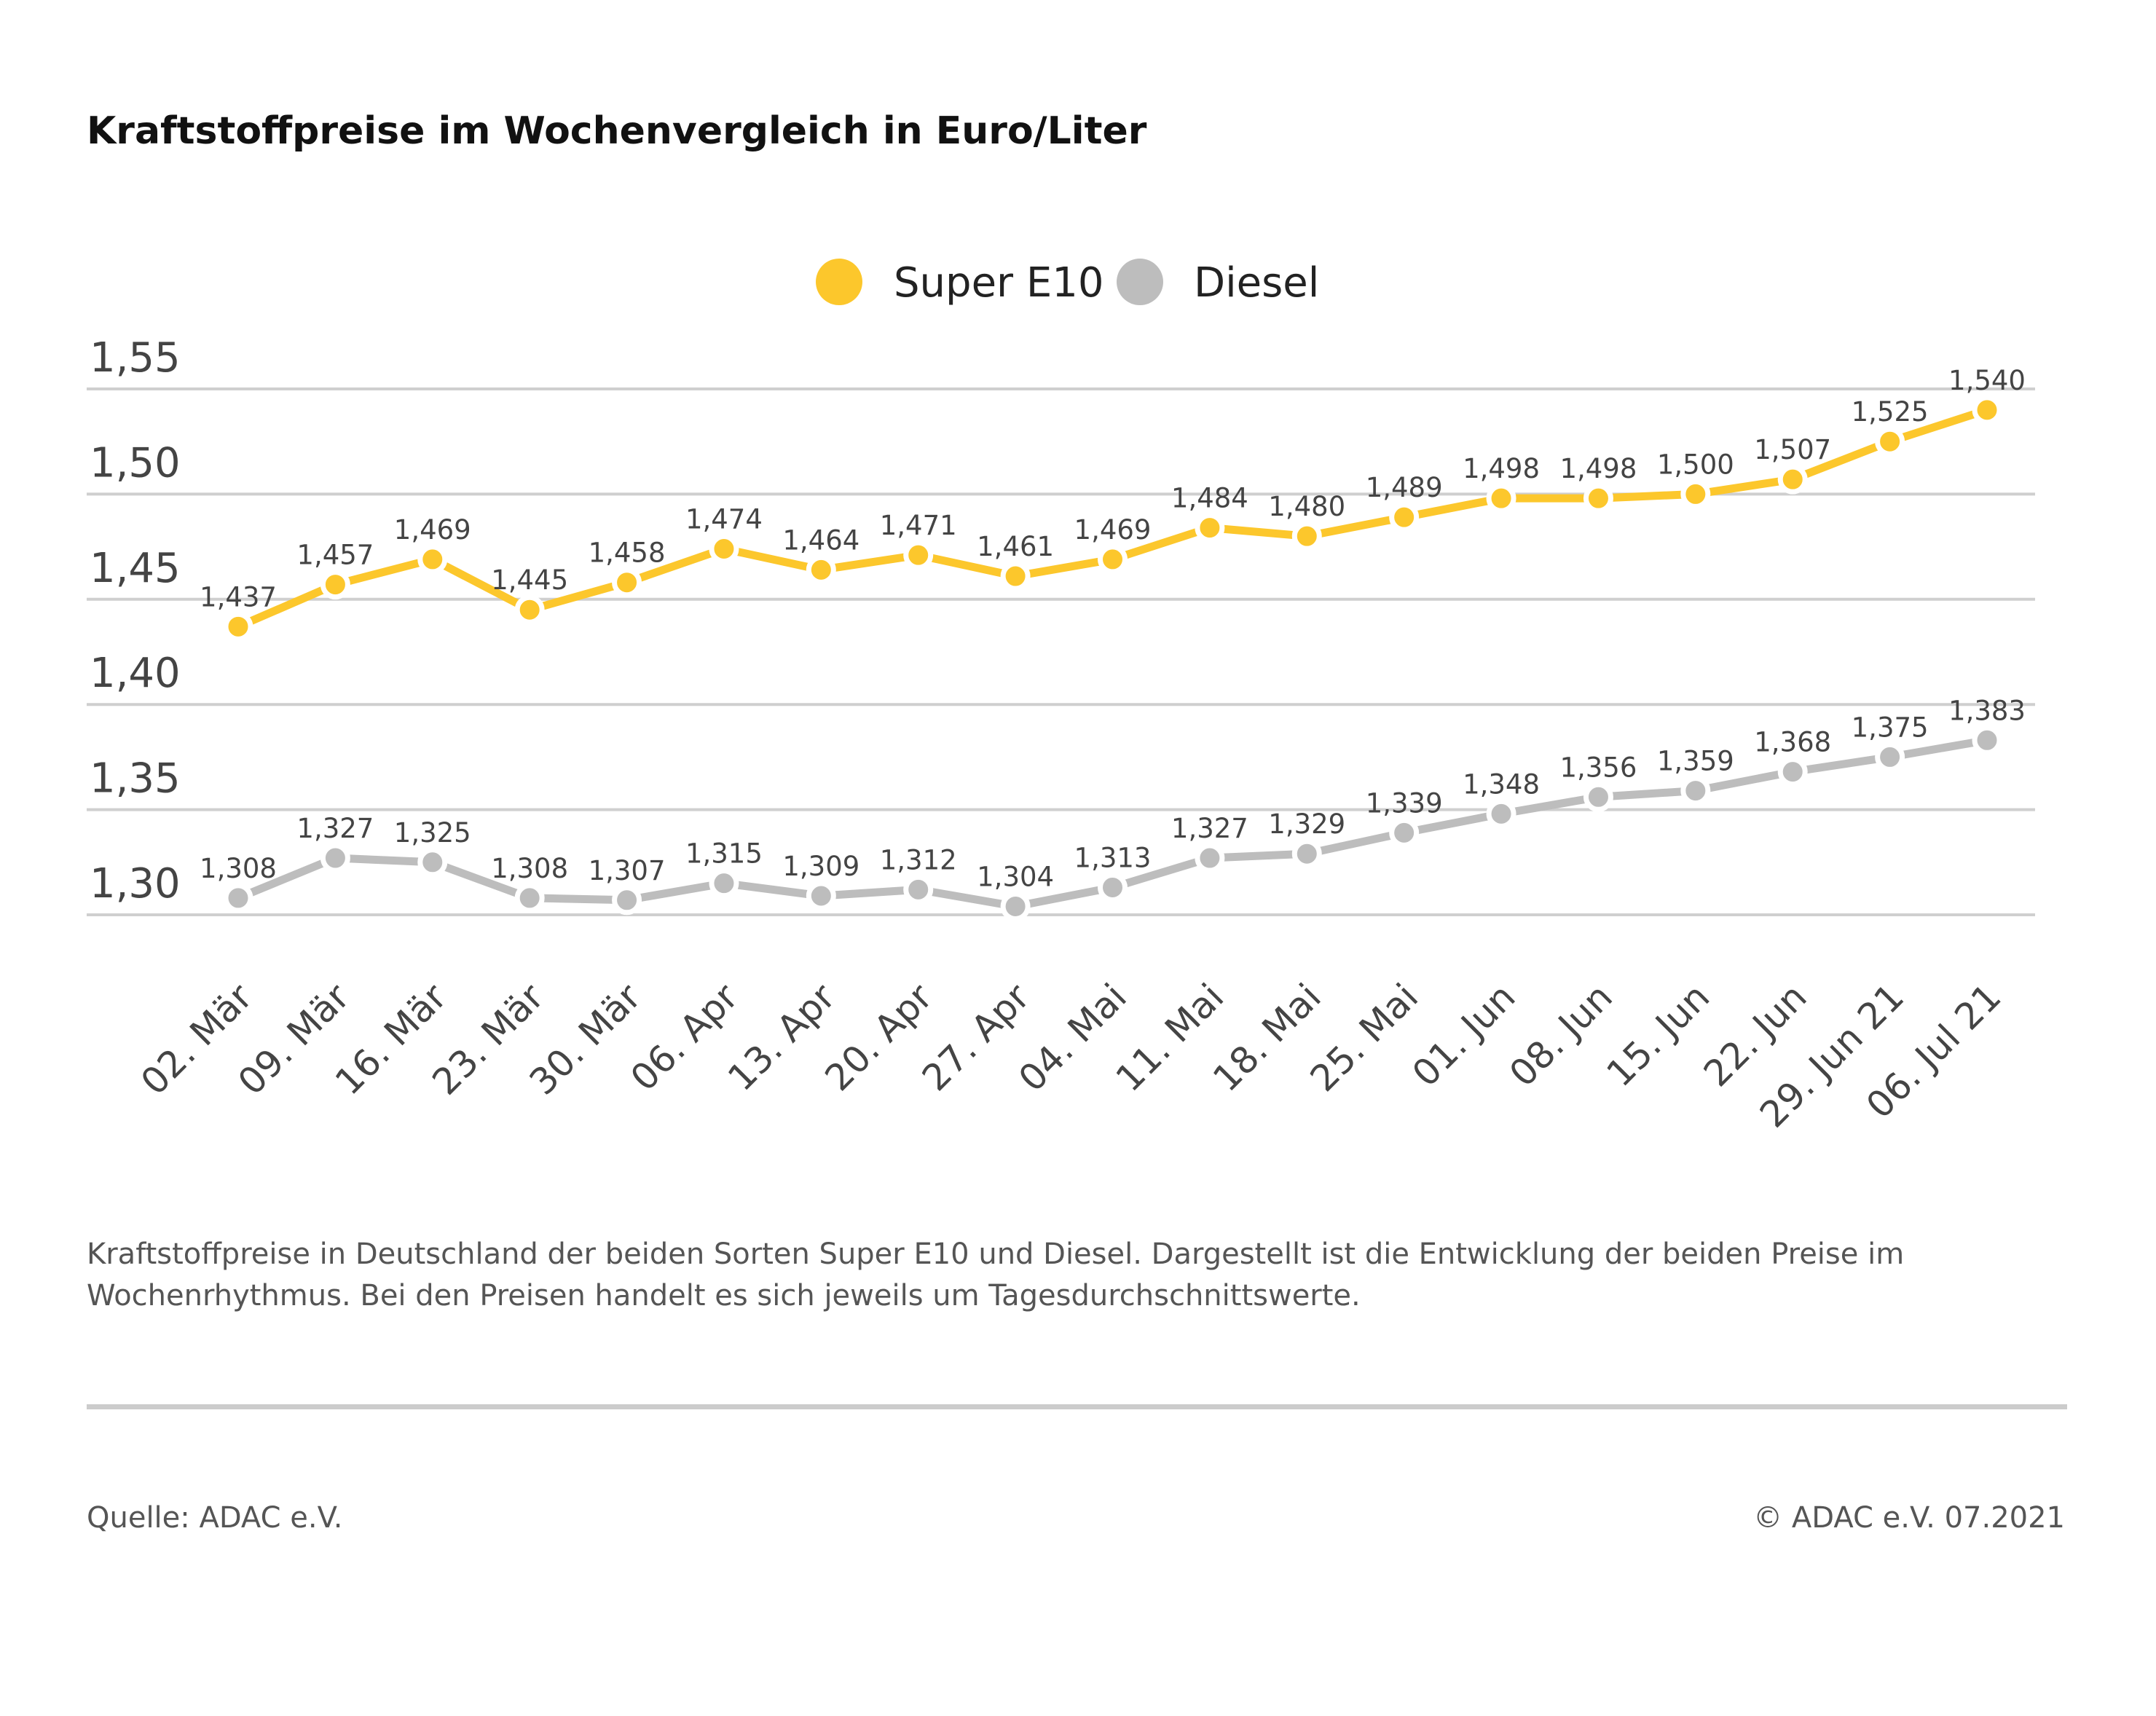  Describe the element at coordinates (1909, 1518) in the screenshot. I see `copyright-text: © ADAC e.V. 07.2021` at that location.